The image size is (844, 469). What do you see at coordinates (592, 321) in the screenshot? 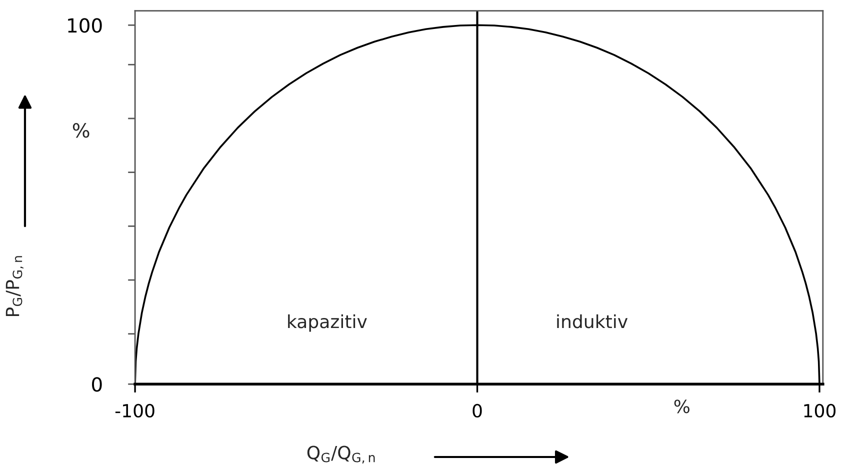
I see `annotation: induktiv` at bounding box center [592, 321].